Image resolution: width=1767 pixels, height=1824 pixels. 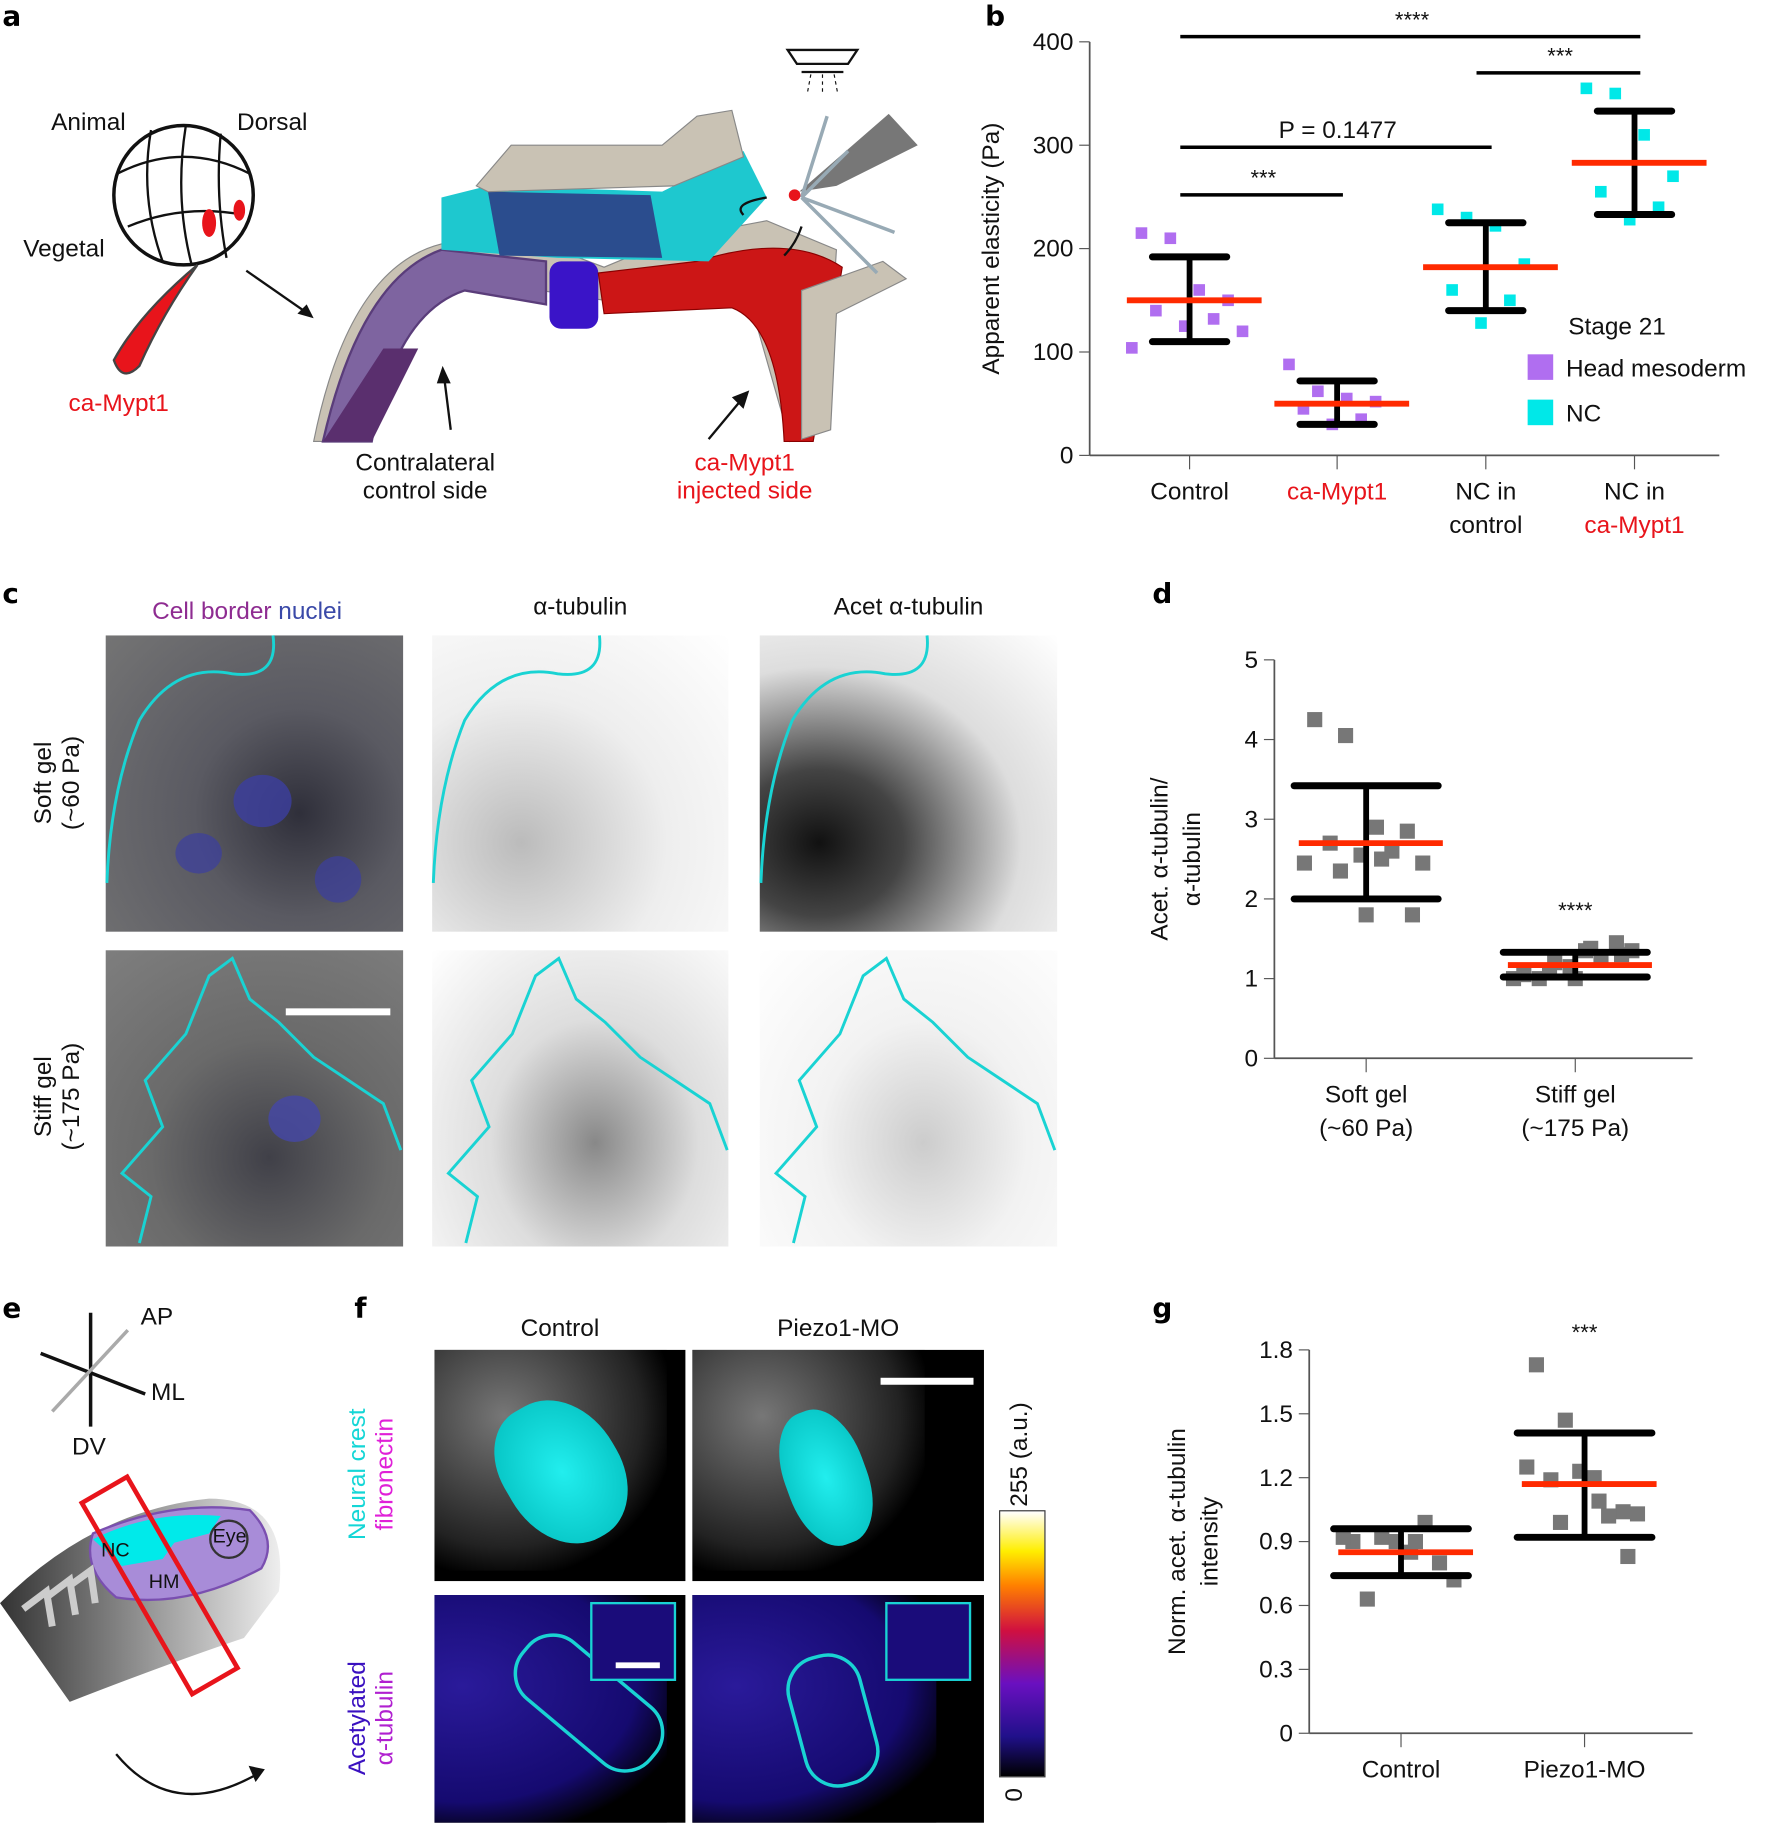 I want to click on legend-label: NC, so click(x=1583, y=414).